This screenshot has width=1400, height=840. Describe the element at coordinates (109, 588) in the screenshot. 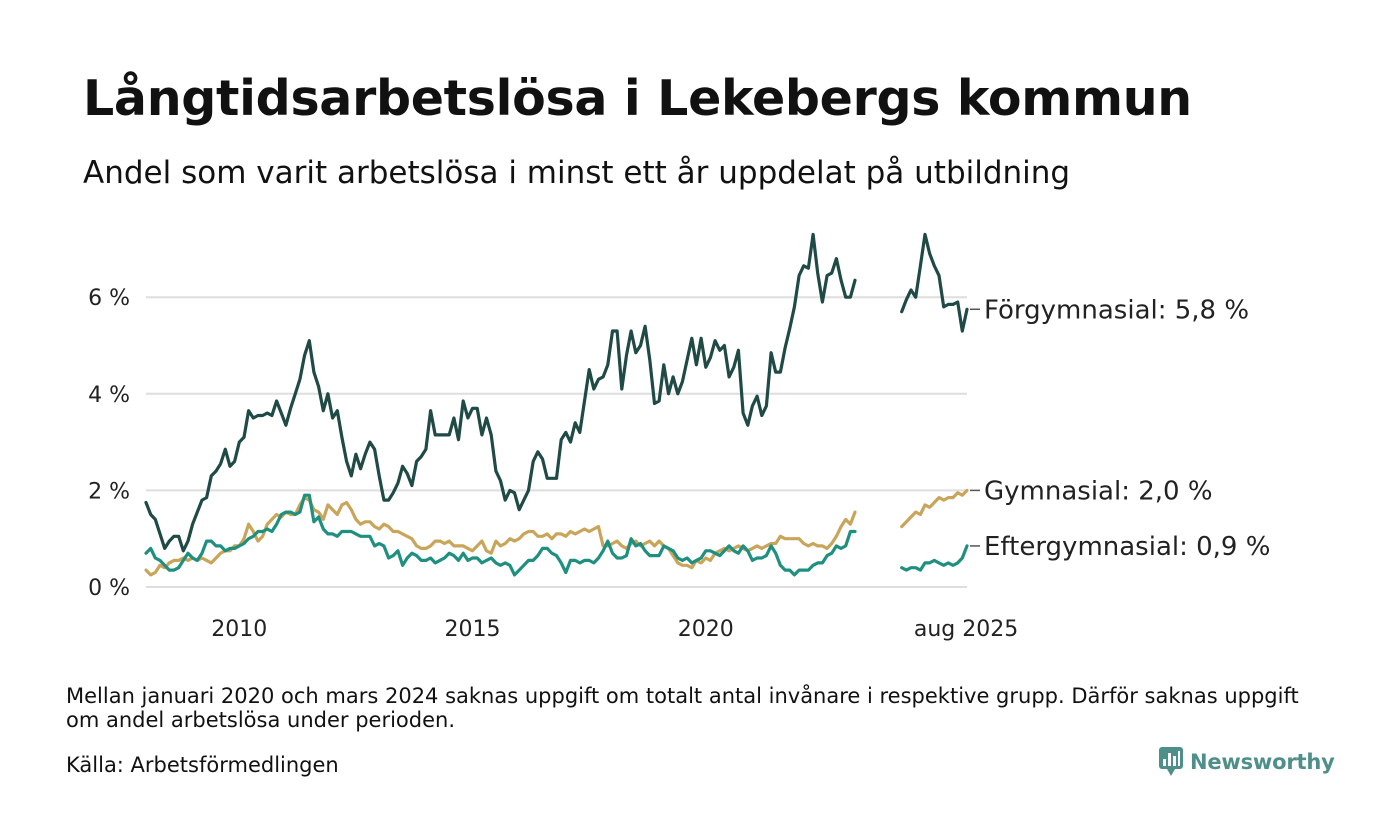

I see `y-tick-label: 0 %` at that location.